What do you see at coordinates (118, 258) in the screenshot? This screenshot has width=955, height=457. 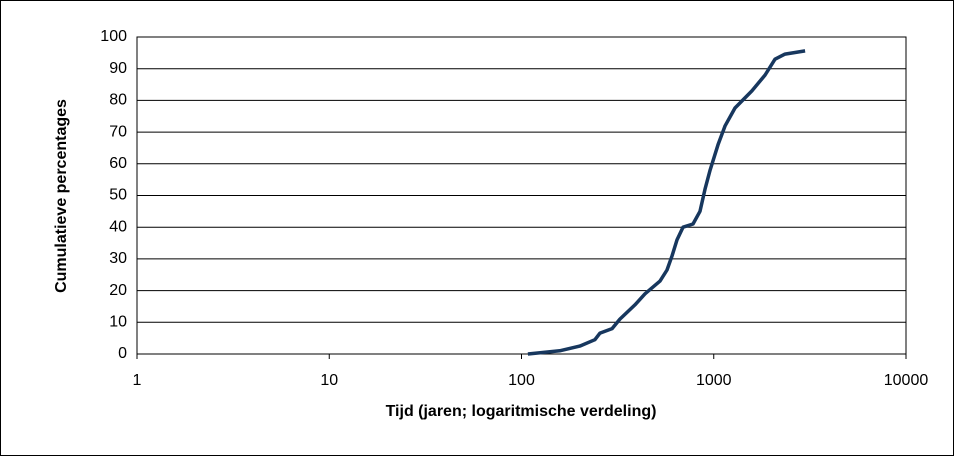 I see `y-tick-label: 30` at bounding box center [118, 258].